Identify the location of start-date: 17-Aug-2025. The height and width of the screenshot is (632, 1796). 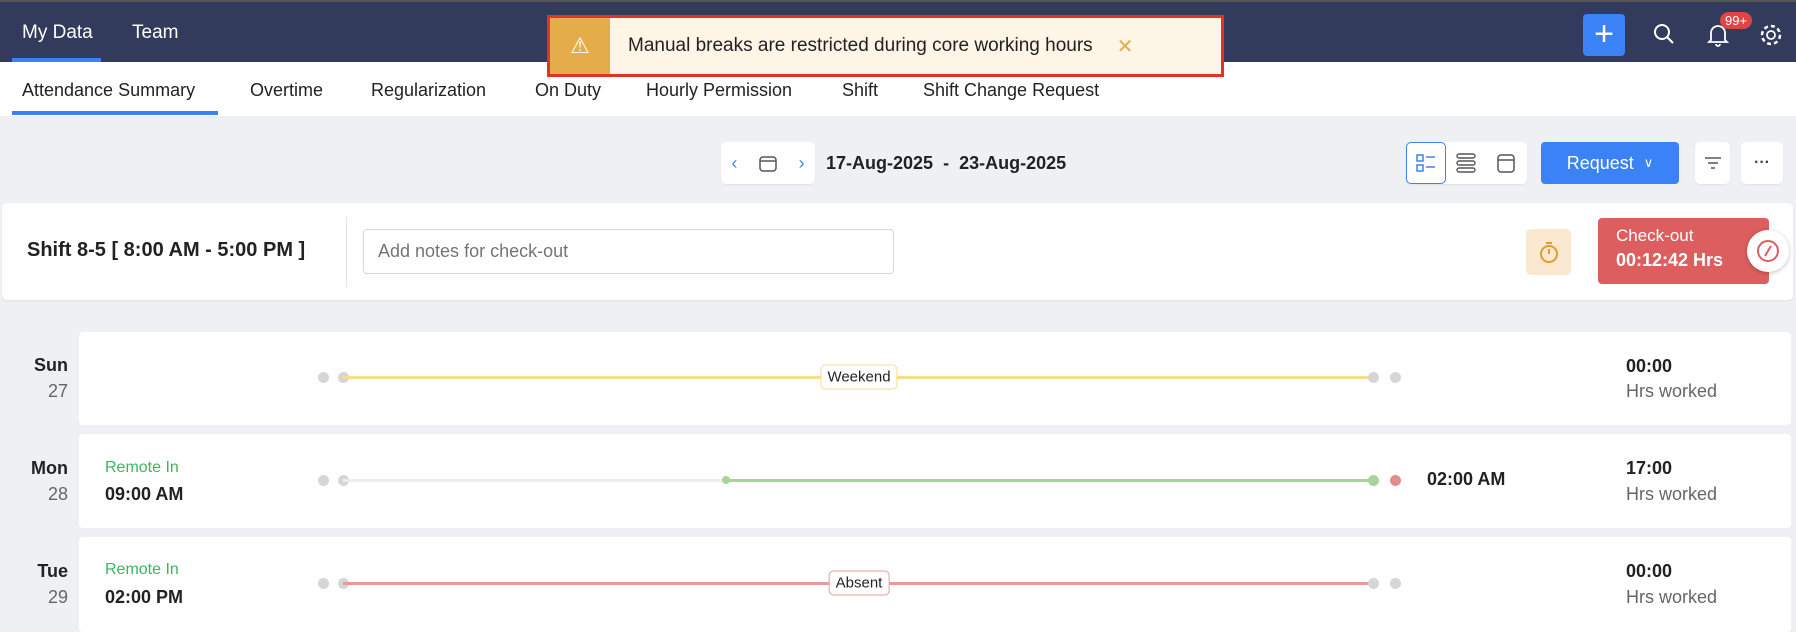
(880, 163).